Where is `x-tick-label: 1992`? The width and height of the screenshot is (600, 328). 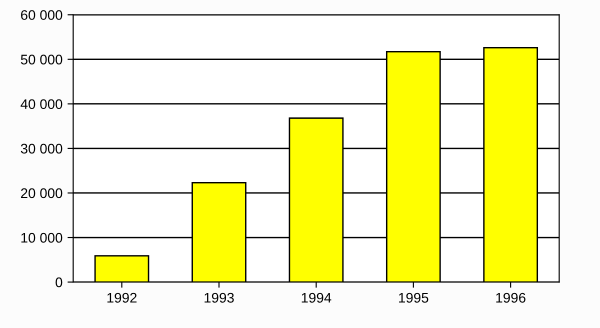
x-tick-label: 1992 is located at coordinates (122, 297).